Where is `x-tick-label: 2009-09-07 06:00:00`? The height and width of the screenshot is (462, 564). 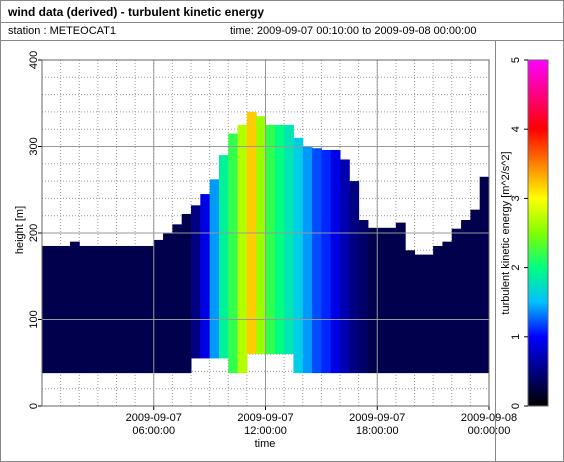
x-tick-label: 2009-09-07 06:00:00 is located at coordinates (153, 424).